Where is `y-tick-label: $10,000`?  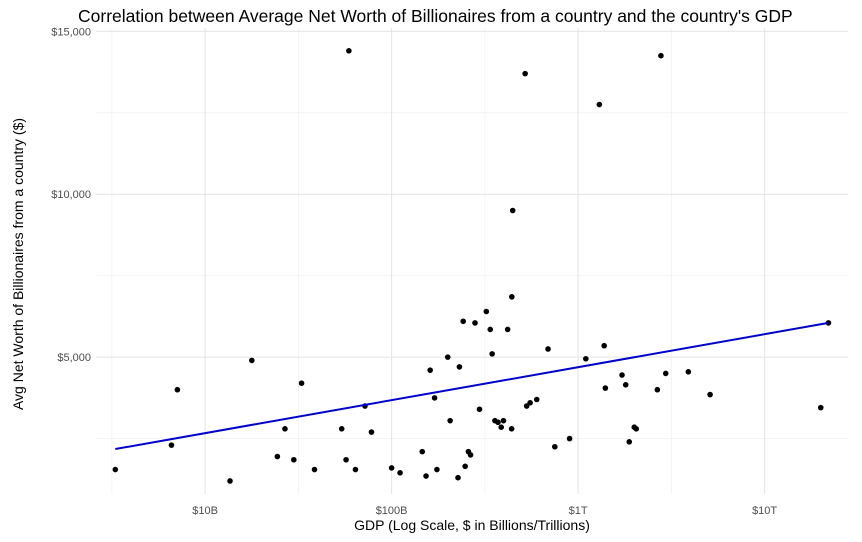 y-tick-label: $10,000 is located at coordinates (71, 195).